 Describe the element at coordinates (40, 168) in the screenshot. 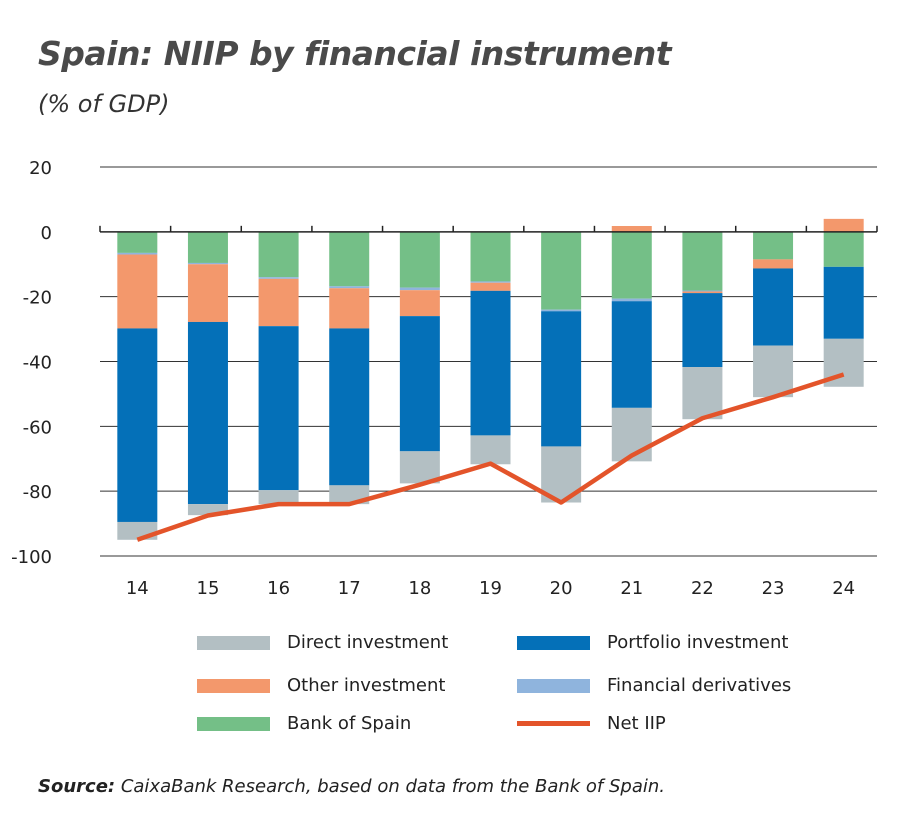

I see `y-tick-label: 20` at that location.